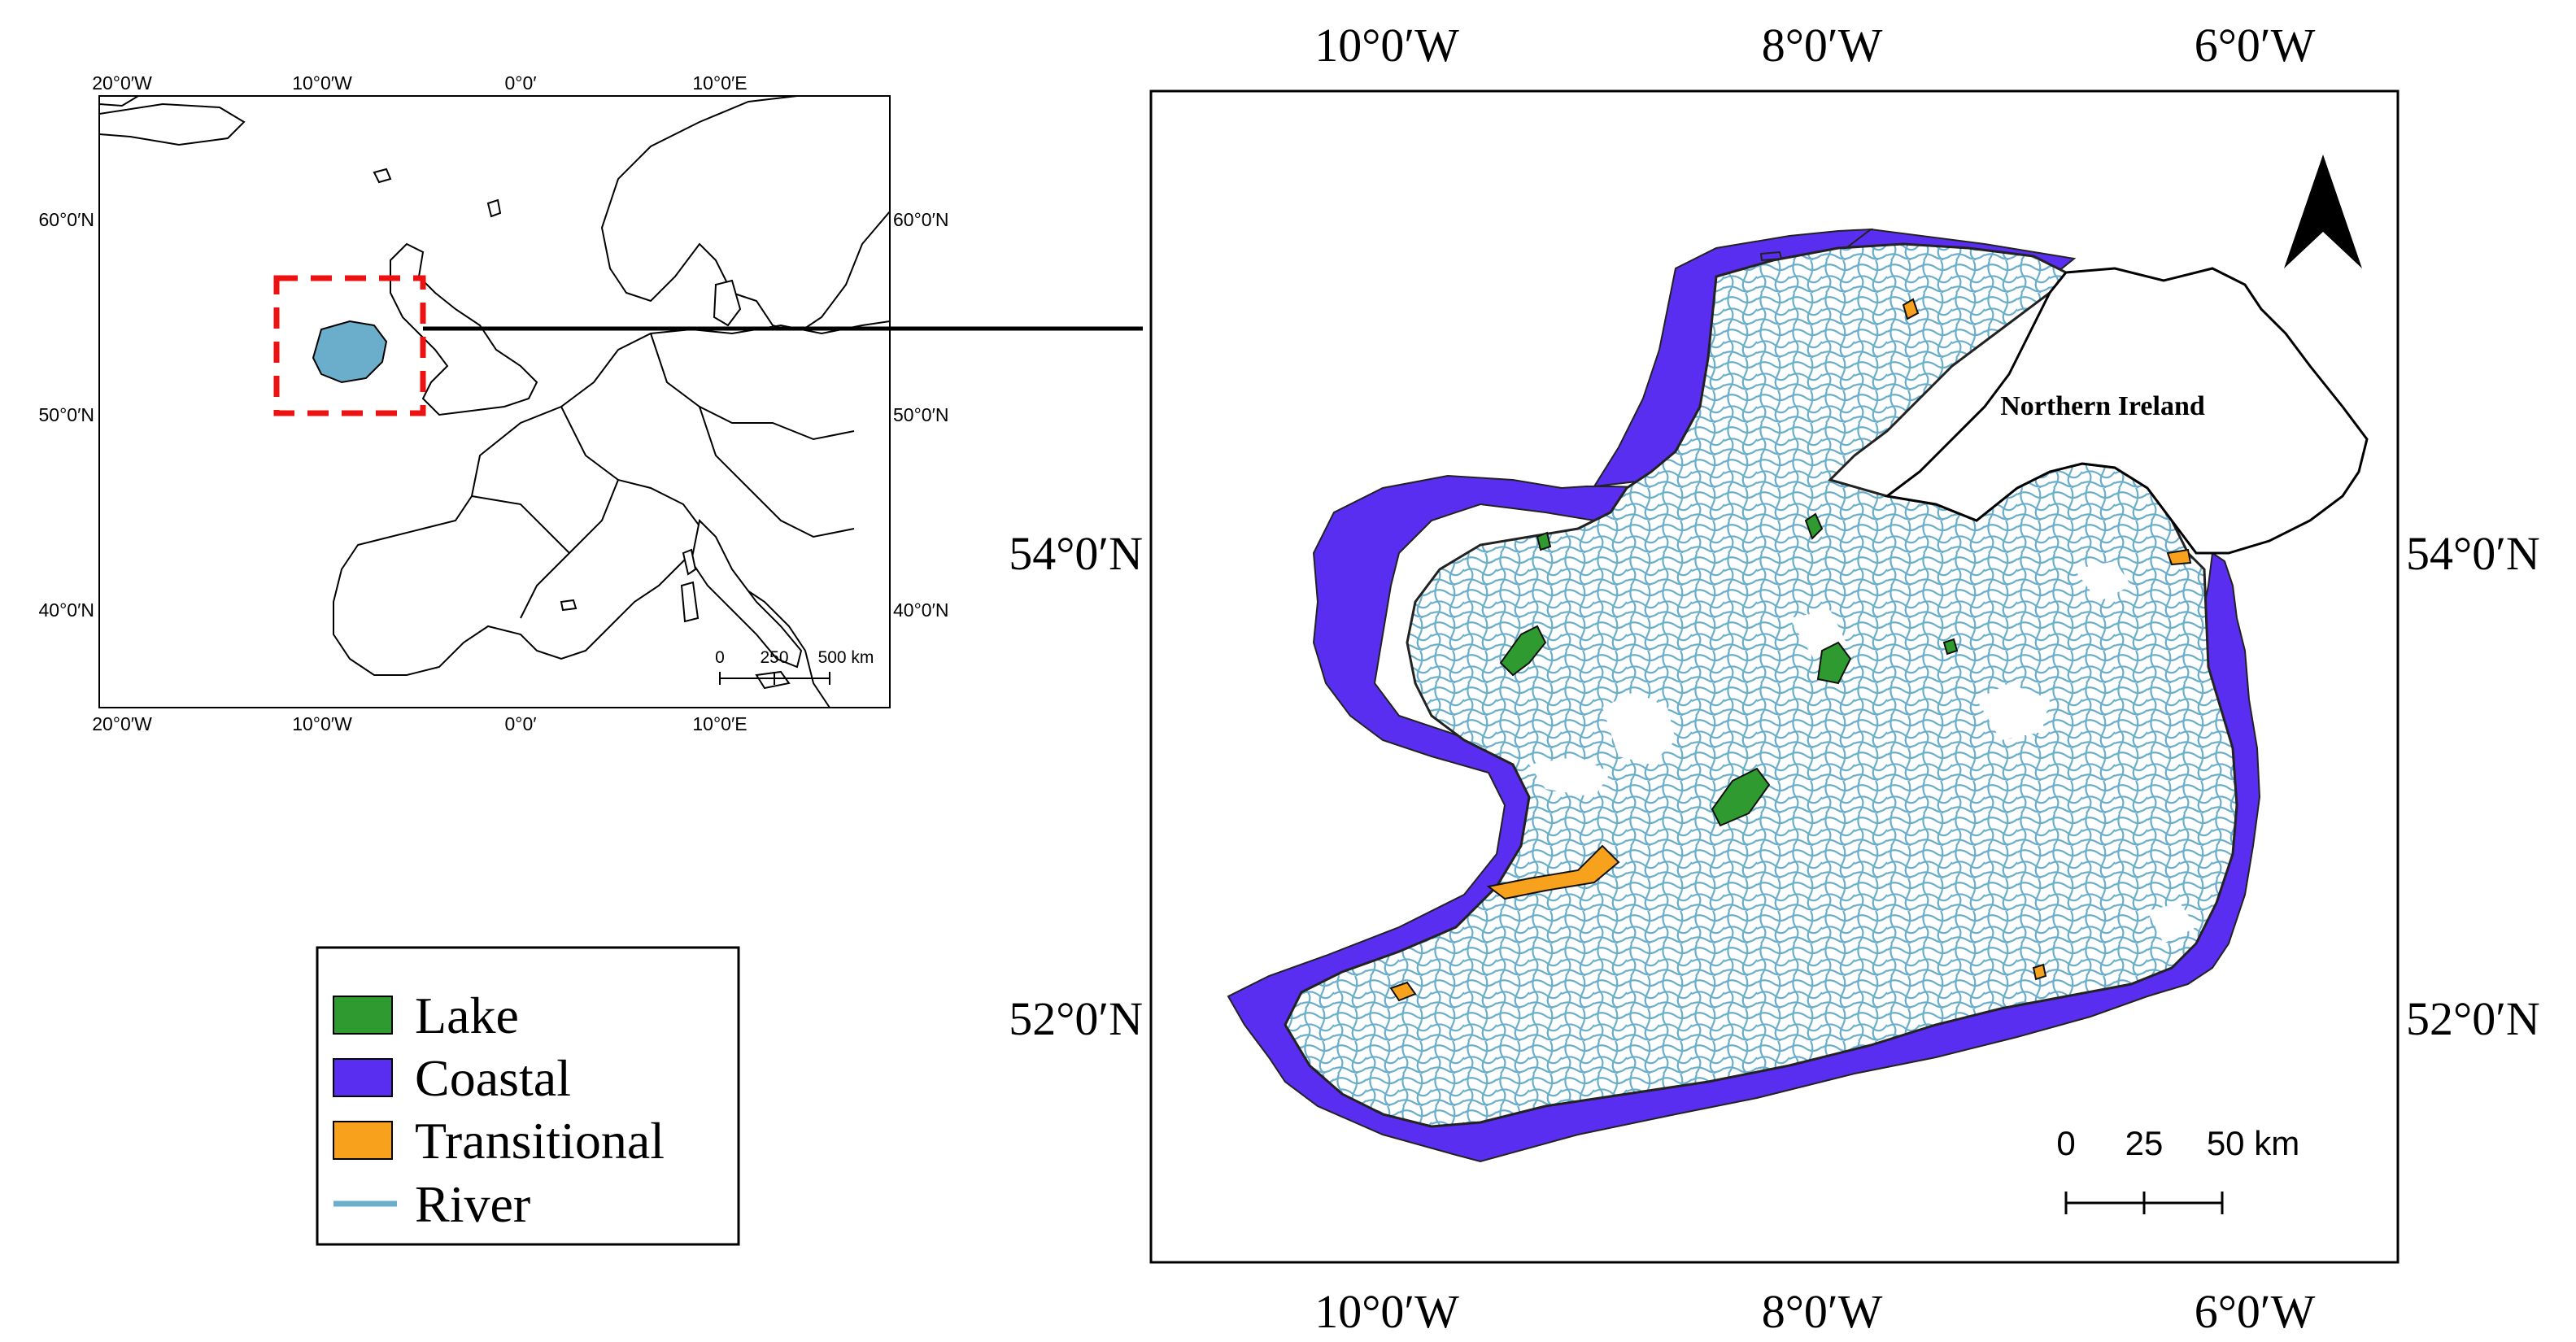  What do you see at coordinates (1553, 872) in the screenshot?
I see `shannon-estuary` at bounding box center [1553, 872].